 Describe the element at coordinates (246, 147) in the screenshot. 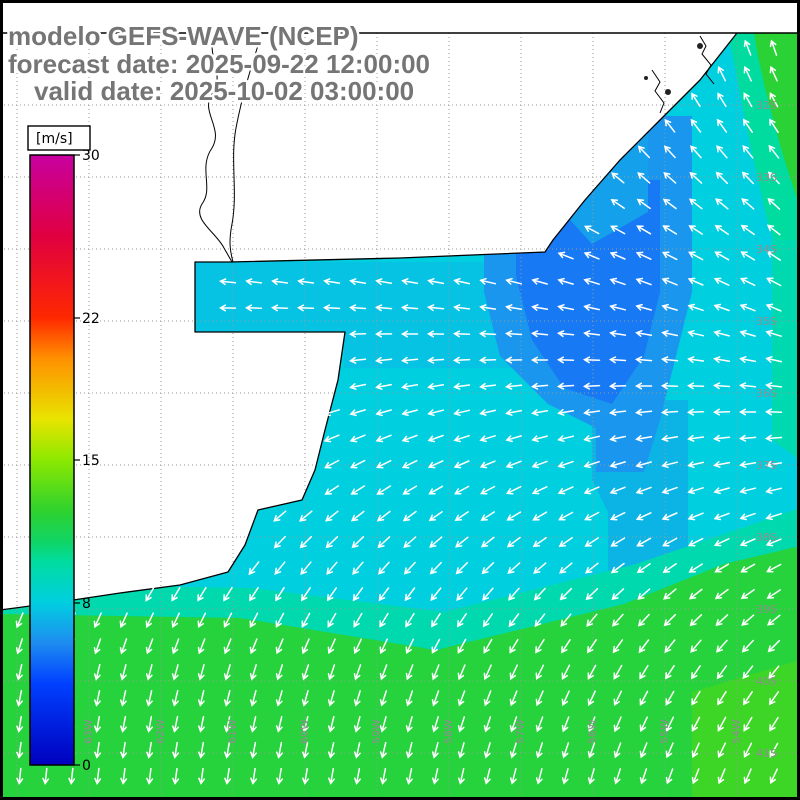

I see `river-path` at that location.